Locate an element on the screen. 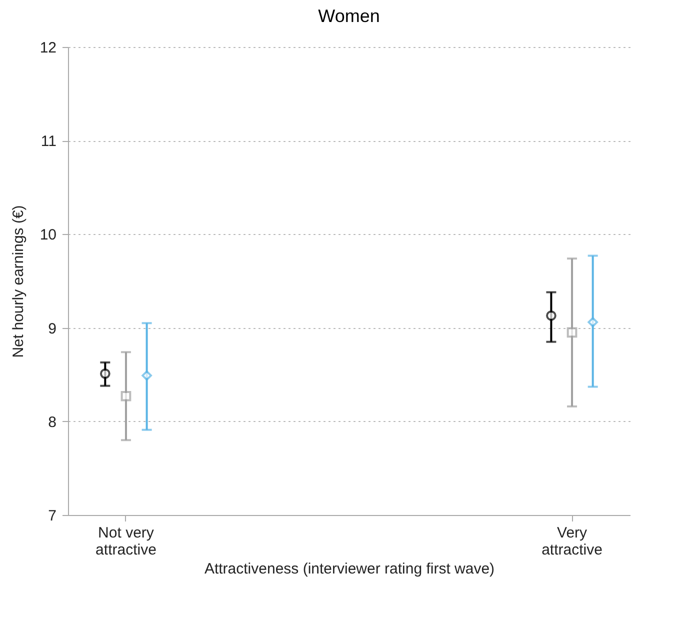 Image resolution: width=679 pixels, height=622 pixels. chart-title: Women is located at coordinates (349, 16).